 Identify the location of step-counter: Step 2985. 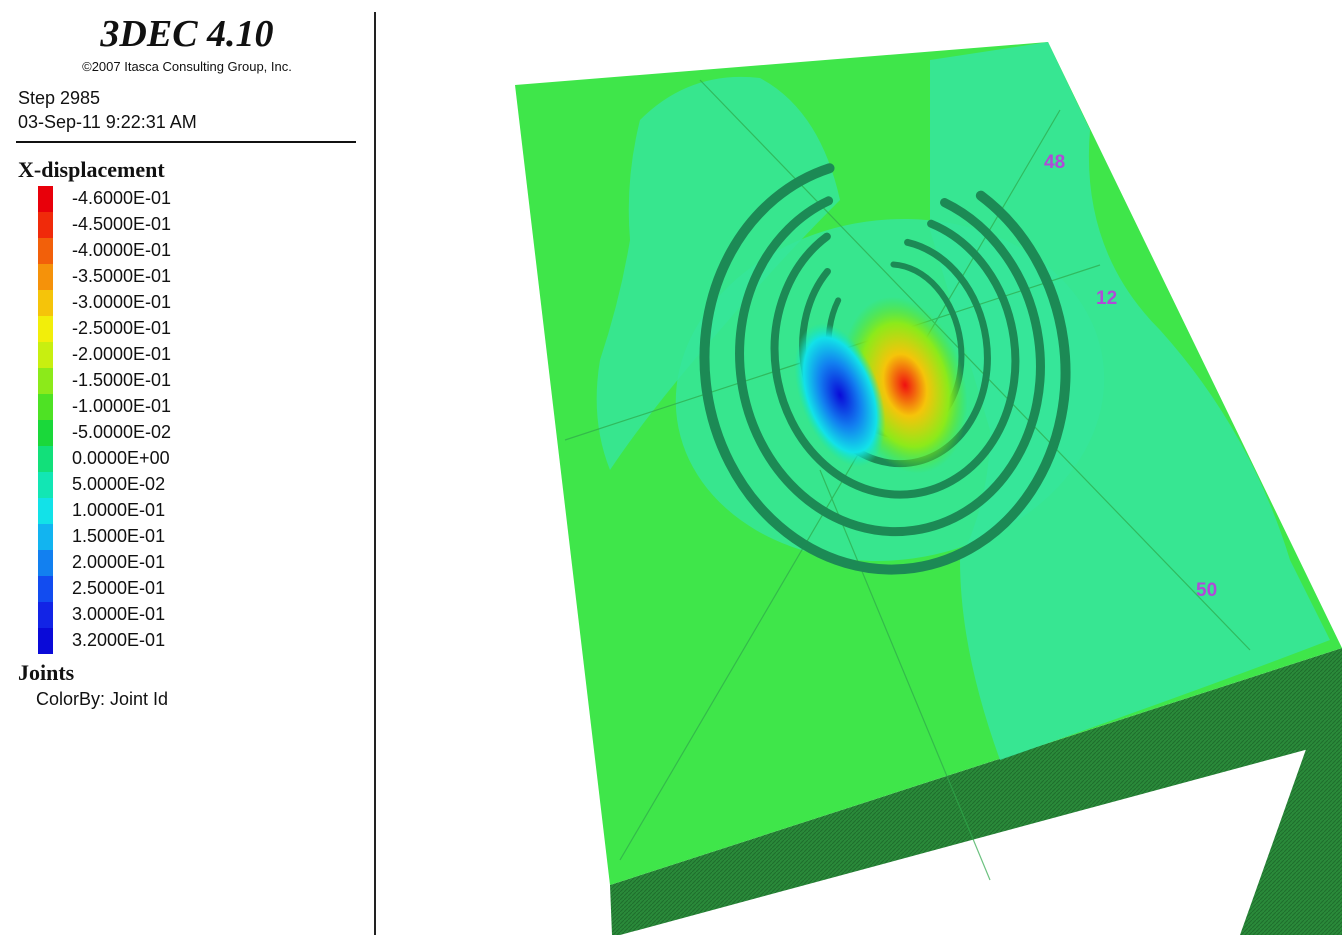
(59, 98).